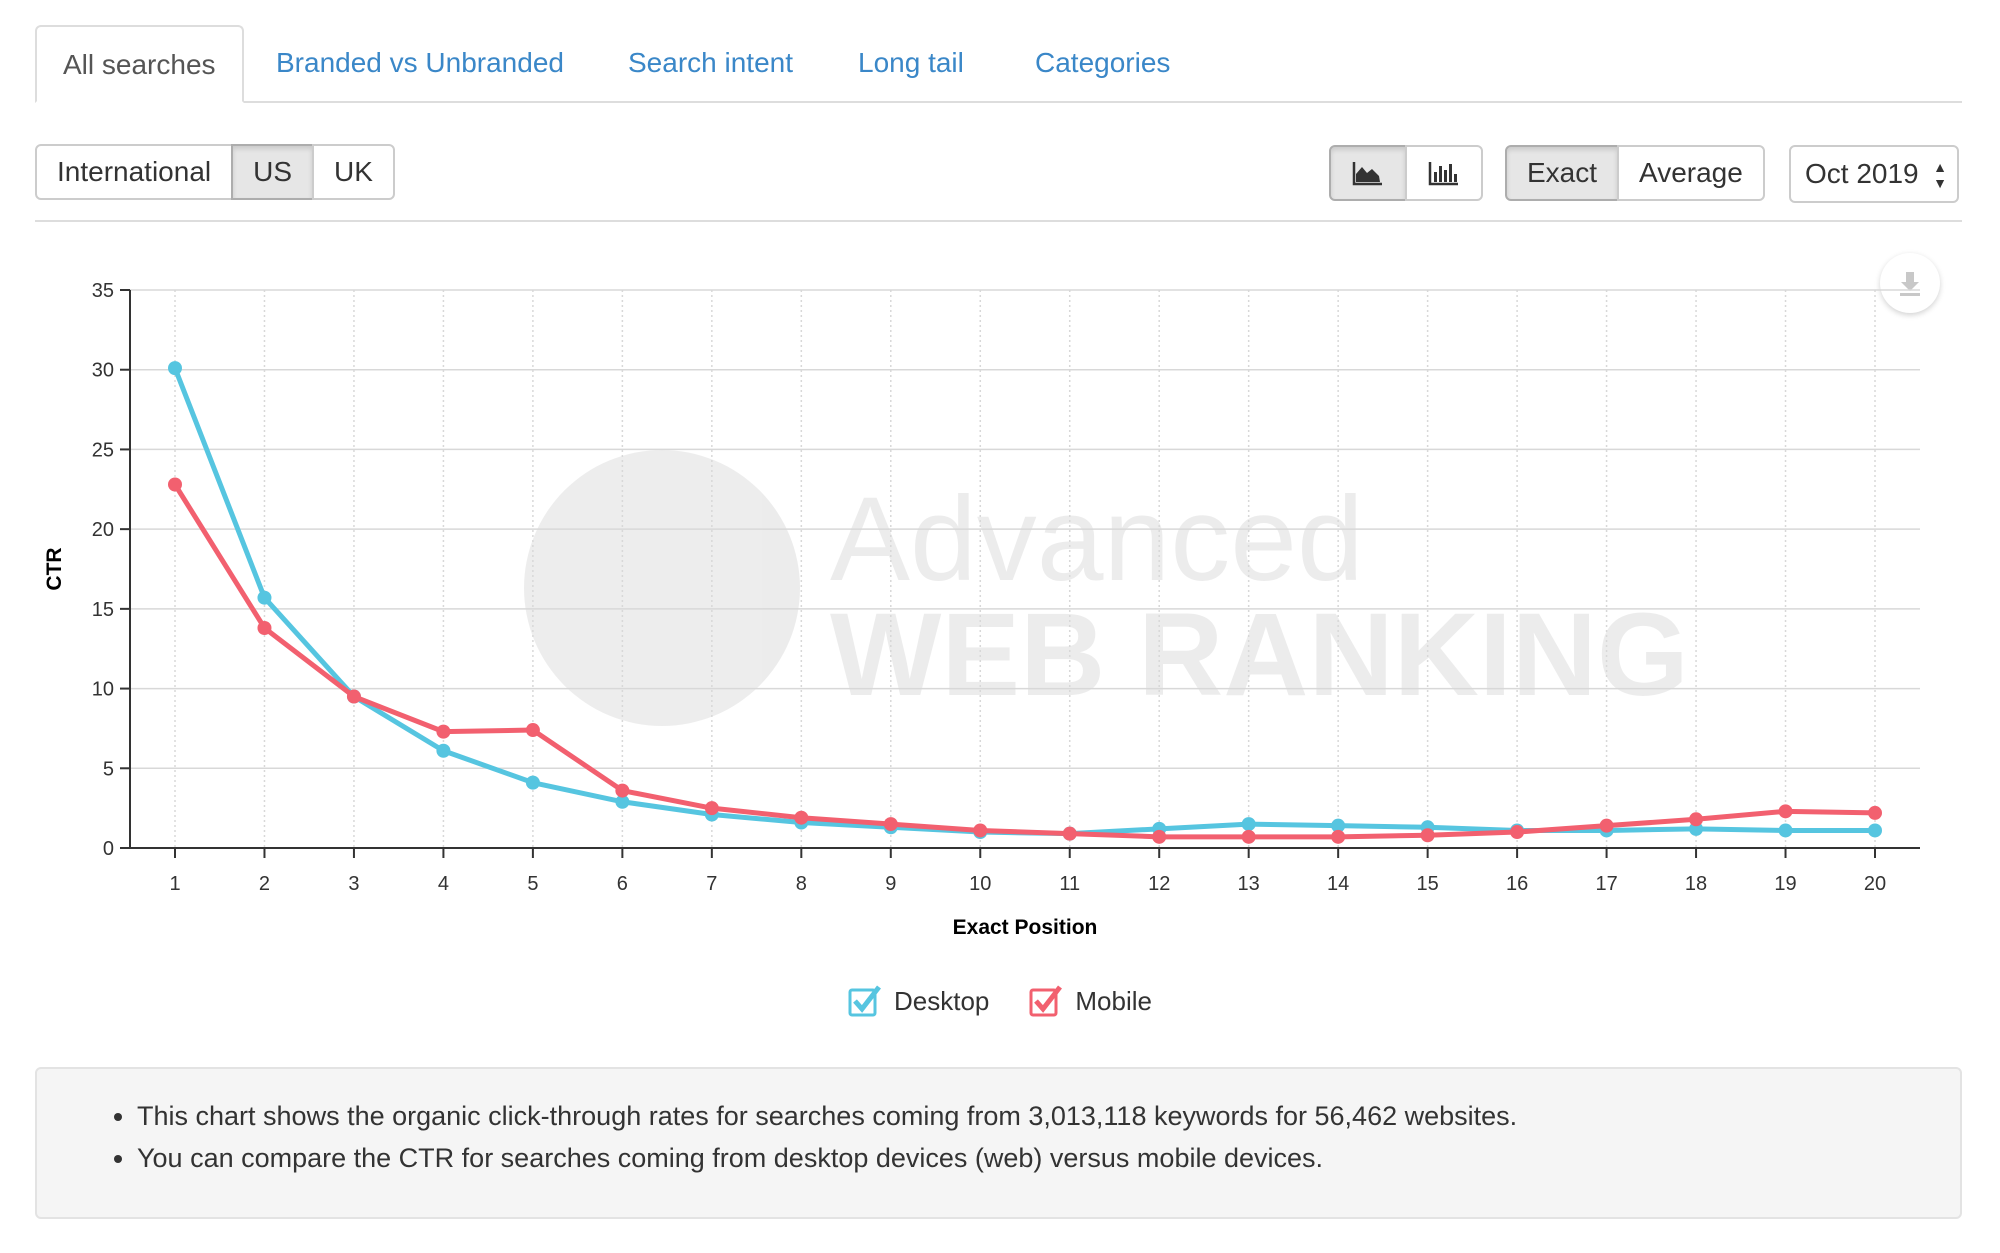 The image size is (2000, 1253). What do you see at coordinates (54, 568) in the screenshot?
I see `y-axis-label: CTR` at bounding box center [54, 568].